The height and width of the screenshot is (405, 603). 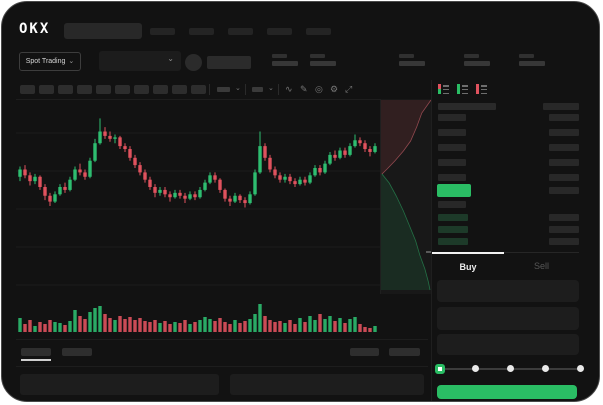 What do you see at coordinates (229, 62) in the screenshot?
I see `pair-name-skeleton` at bounding box center [229, 62].